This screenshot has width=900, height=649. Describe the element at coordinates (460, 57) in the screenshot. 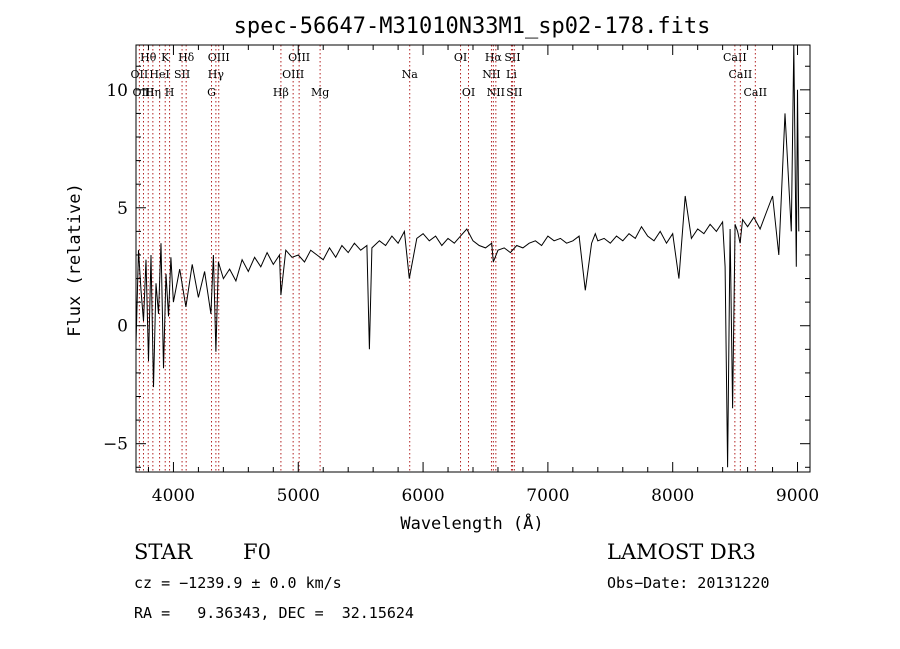

I see `marker-label-17: OI` at that location.